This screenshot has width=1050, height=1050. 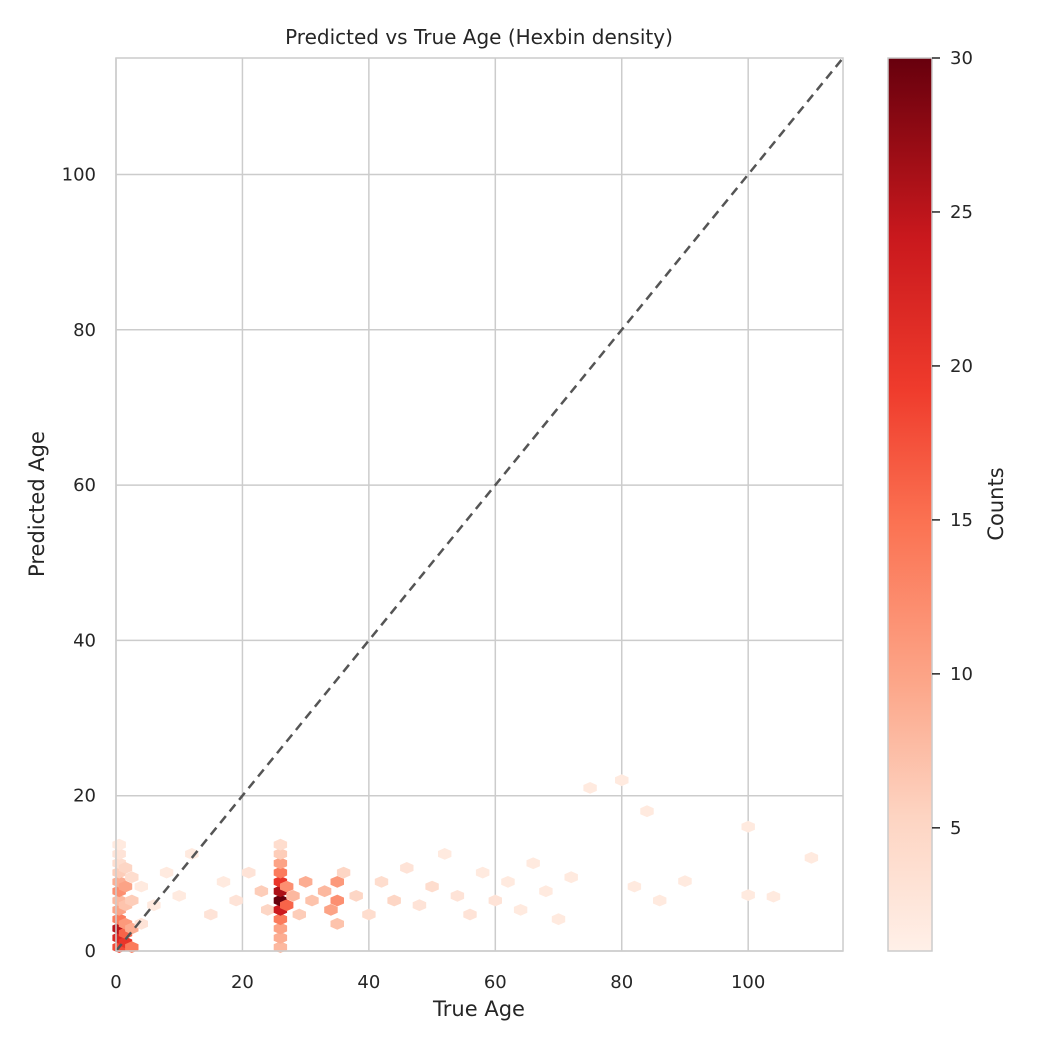 I want to click on y-tick-label: 100, so click(x=79, y=174).